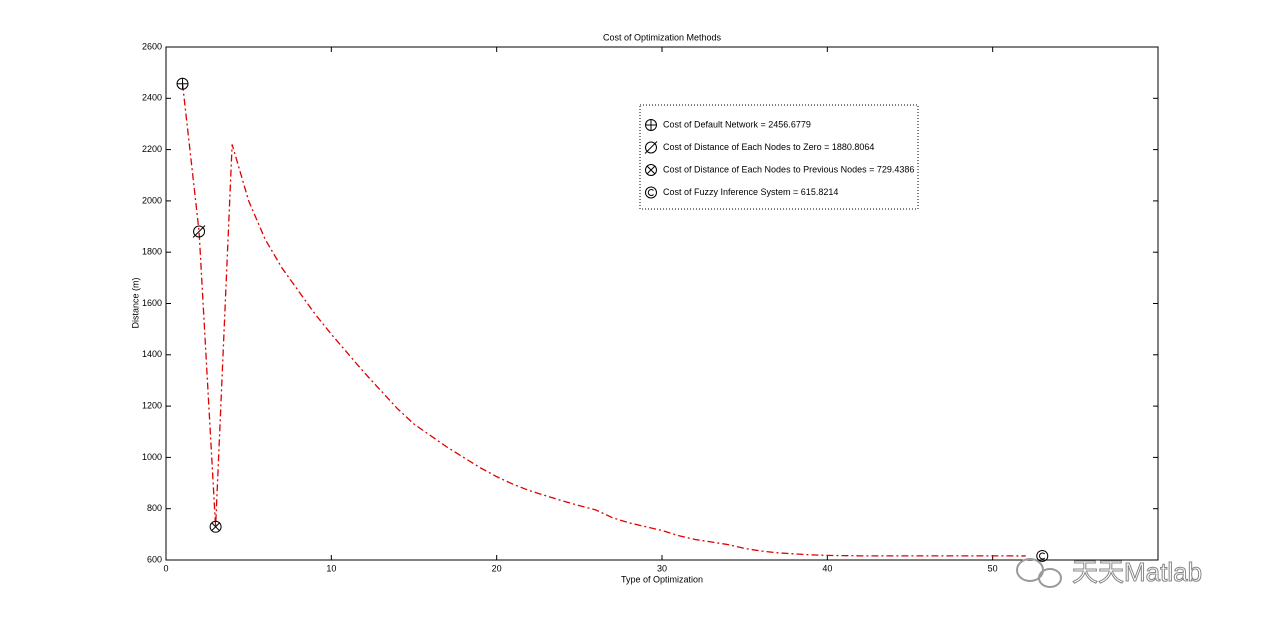 The image size is (1280, 630). What do you see at coordinates (827, 568) in the screenshot?
I see `x-tick-label: 40` at bounding box center [827, 568].